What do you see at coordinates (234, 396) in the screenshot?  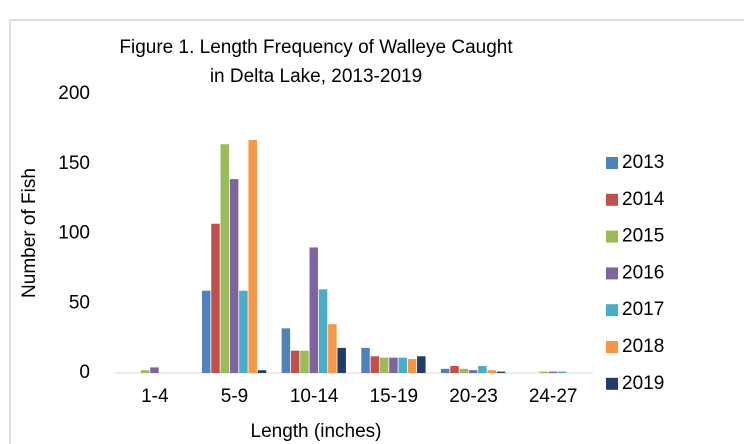 I see `x-tick-label: 5-9` at bounding box center [234, 396].